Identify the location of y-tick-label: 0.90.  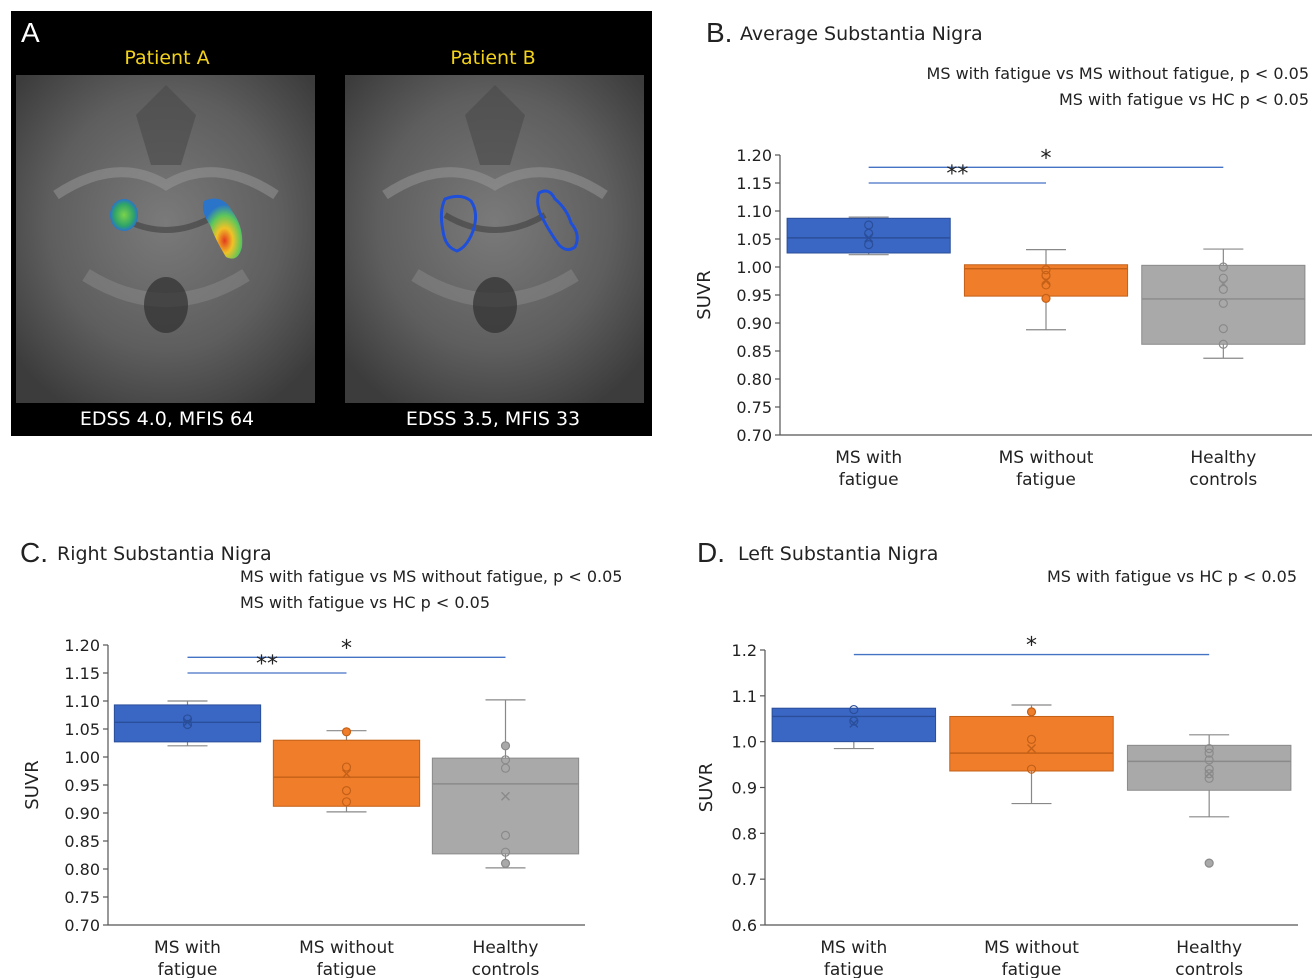
(754, 323).